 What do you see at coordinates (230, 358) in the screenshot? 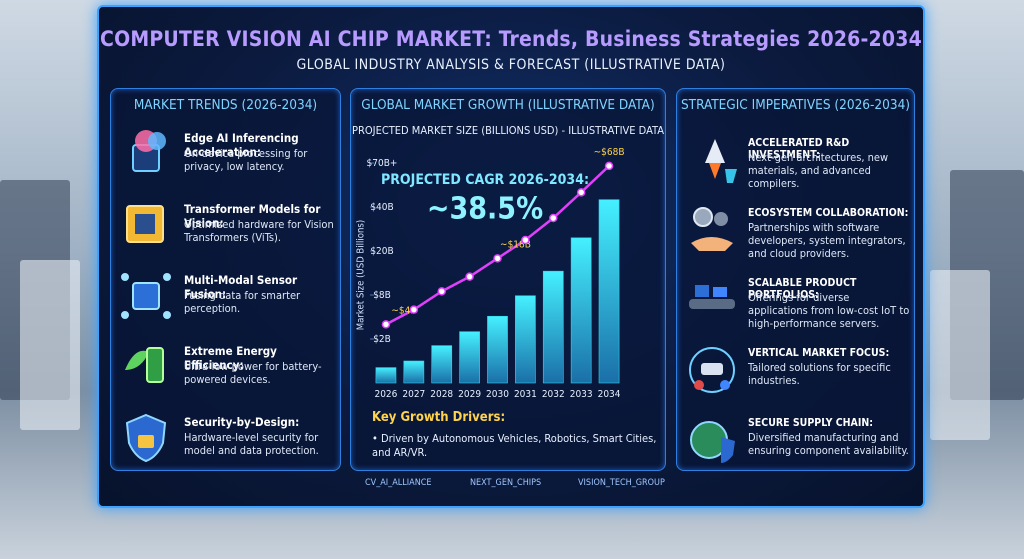
I see `trend-heading: Extreme Energy Efficiency:` at bounding box center [230, 358].